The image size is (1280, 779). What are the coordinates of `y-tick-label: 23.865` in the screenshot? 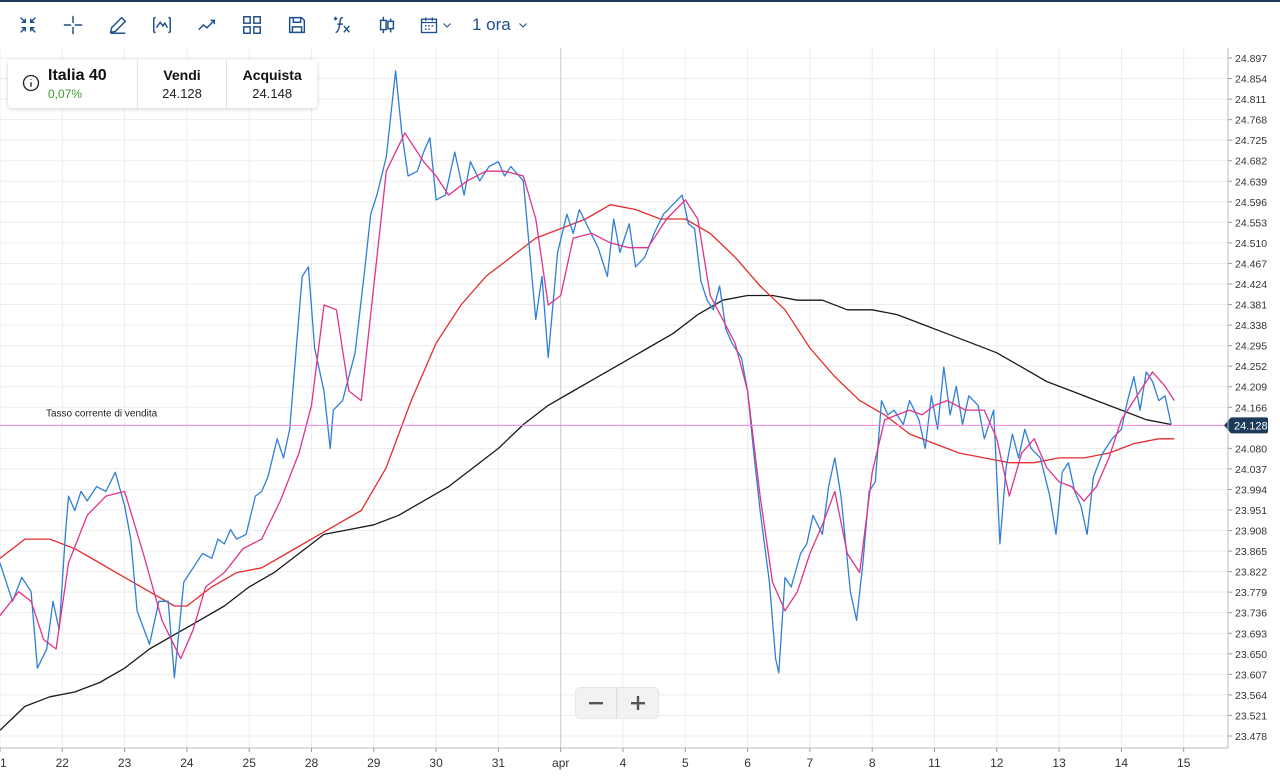 It's located at (1251, 552).